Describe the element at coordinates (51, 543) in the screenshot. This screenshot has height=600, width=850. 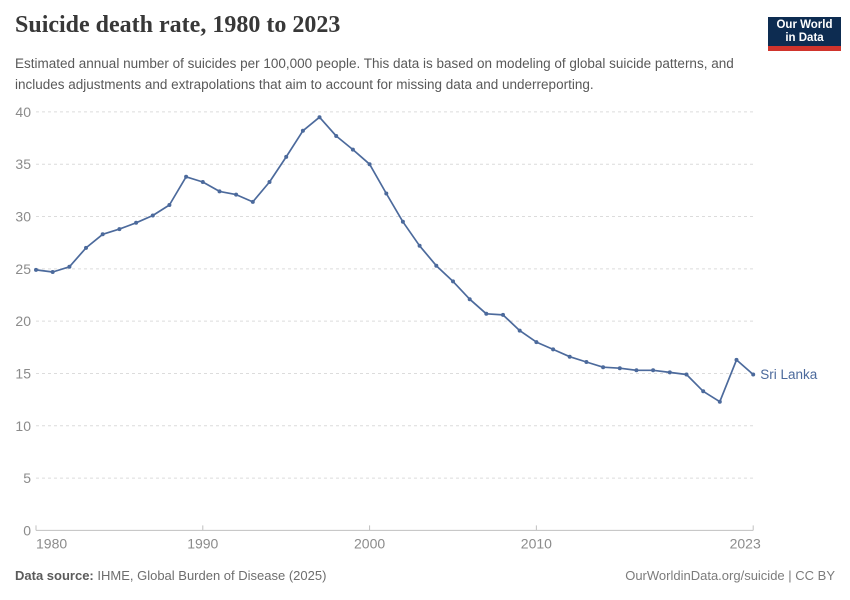
I see `x-tick-label: 1980` at that location.